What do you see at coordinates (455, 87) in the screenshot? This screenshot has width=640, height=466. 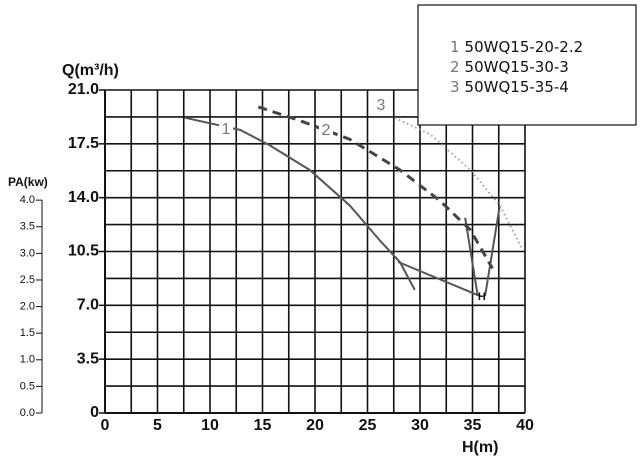 I see `legend-number: 3` at bounding box center [455, 87].